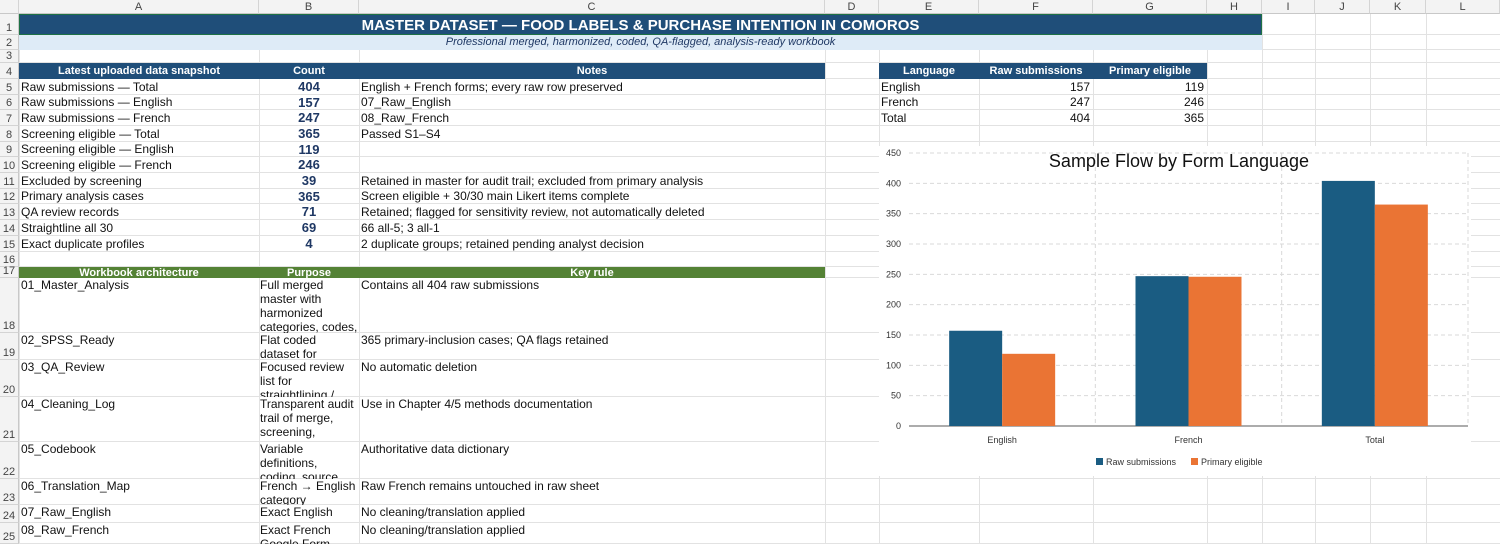 This screenshot has width=1500, height=544. I want to click on row-header-23: 23, so click(9, 492).